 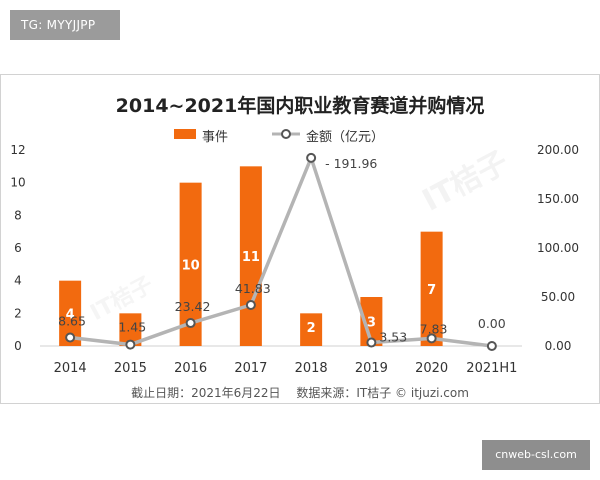 I want to click on line-value-label: 8.65, so click(x=72, y=321).